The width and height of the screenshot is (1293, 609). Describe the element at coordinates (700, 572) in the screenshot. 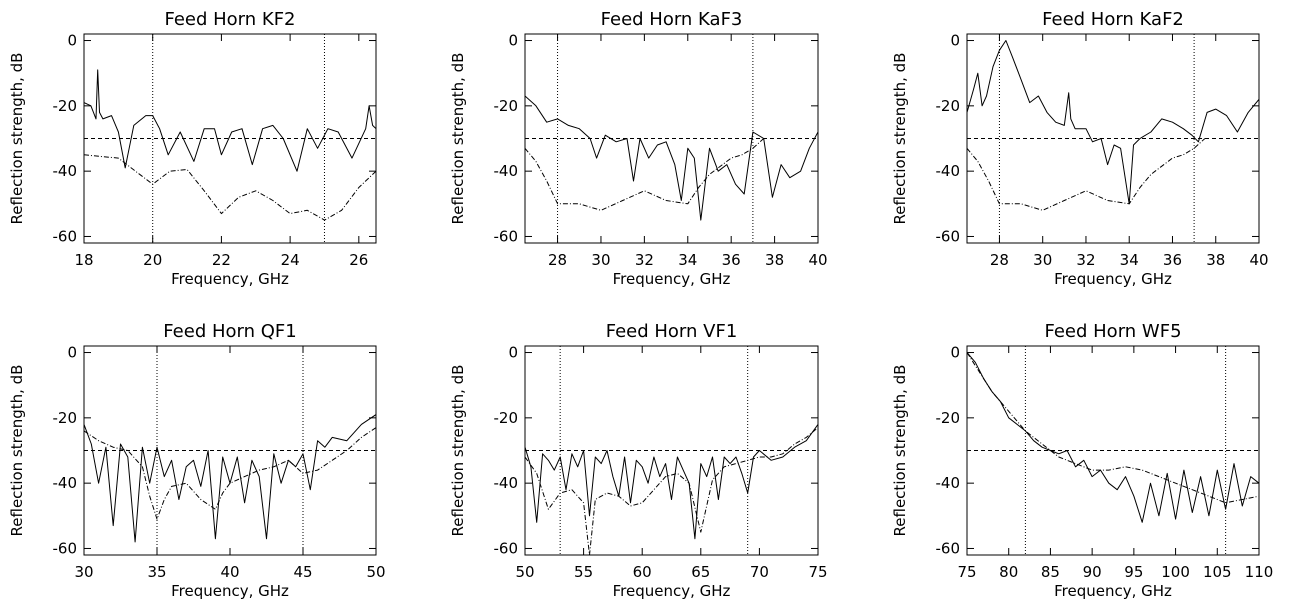

I see `x-tick-label: 65` at that location.